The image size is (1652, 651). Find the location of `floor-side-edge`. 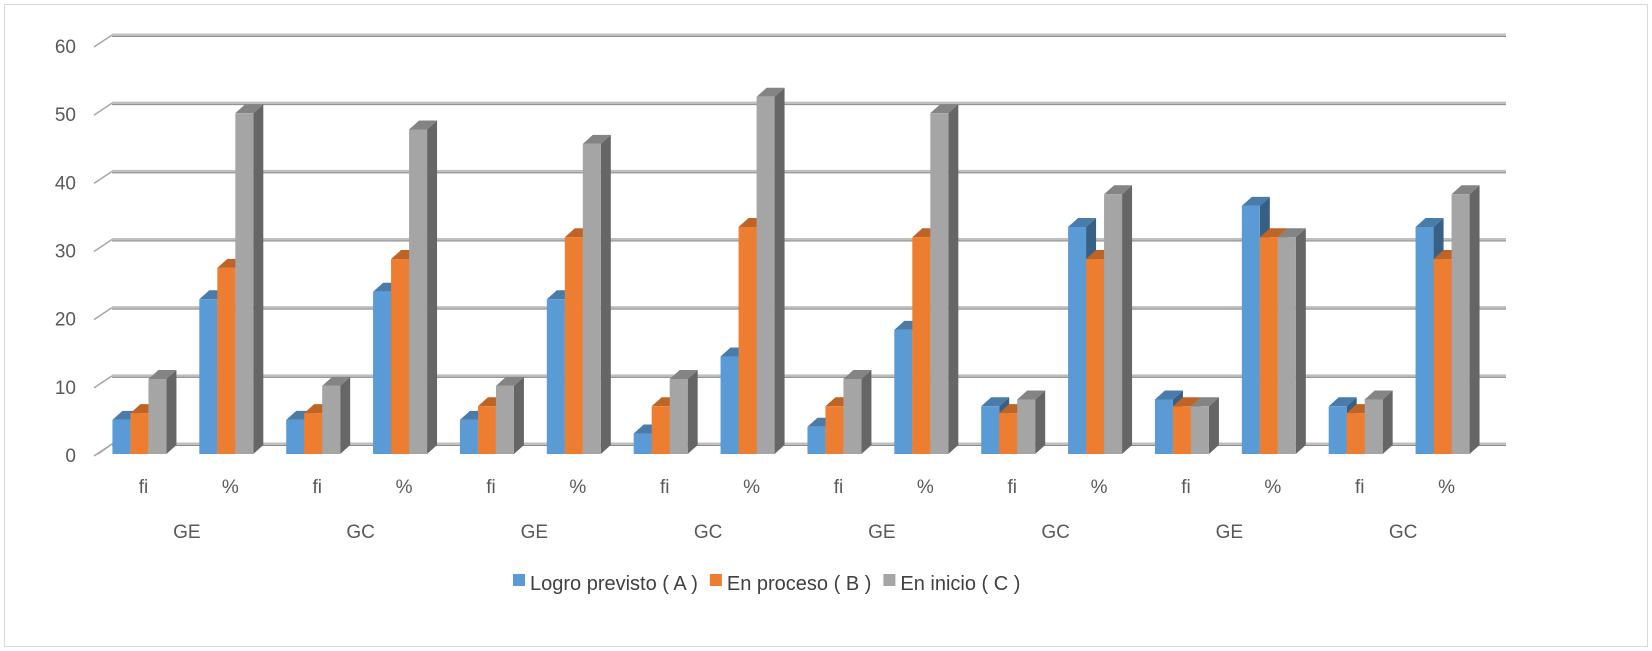

floor-side-edge is located at coordinates (105, 449).